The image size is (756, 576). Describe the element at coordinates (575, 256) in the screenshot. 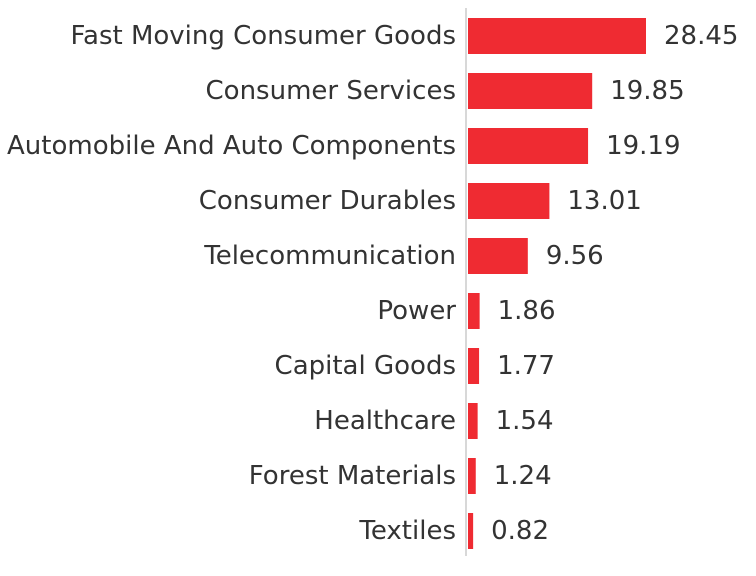

I see `value-label: 9.56` at that location.